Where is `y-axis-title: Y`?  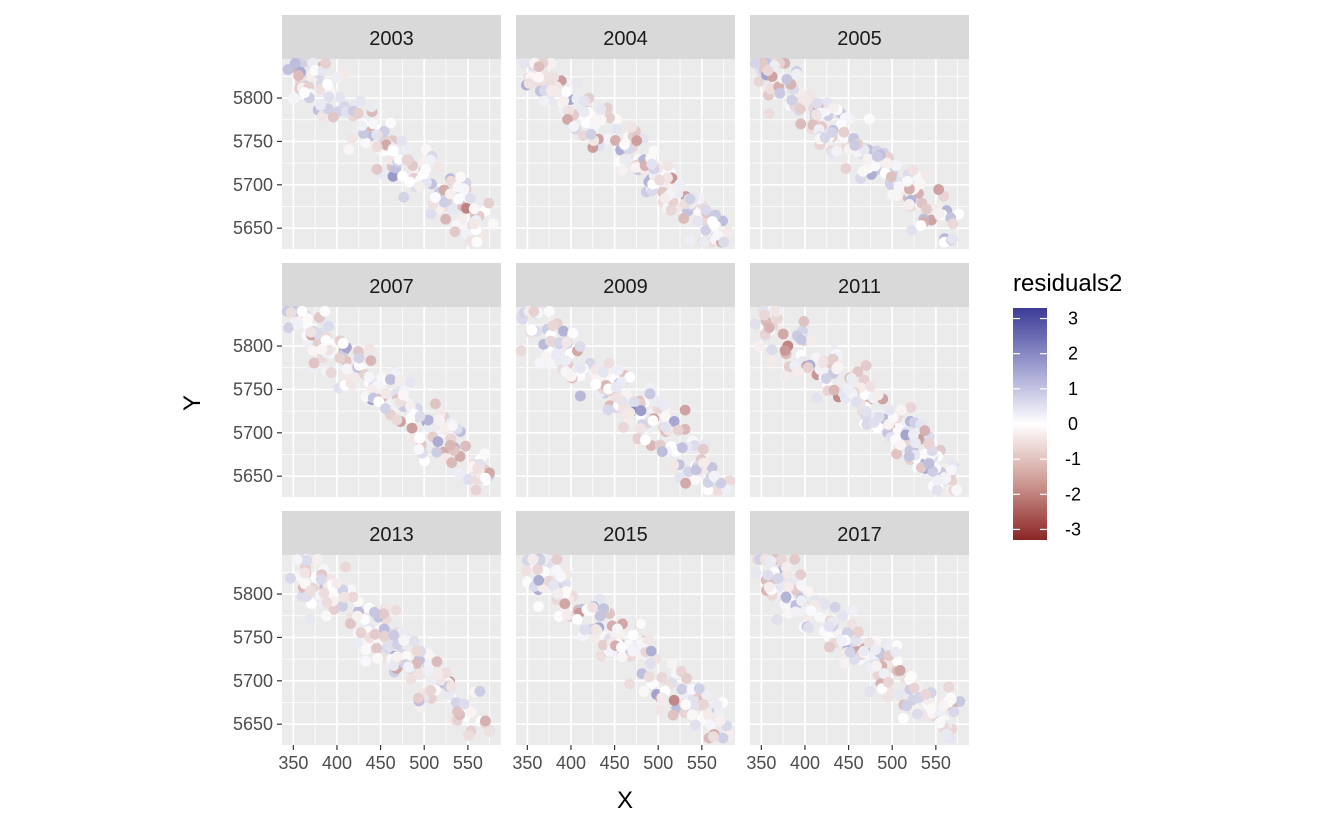 y-axis-title: Y is located at coordinates (192, 403).